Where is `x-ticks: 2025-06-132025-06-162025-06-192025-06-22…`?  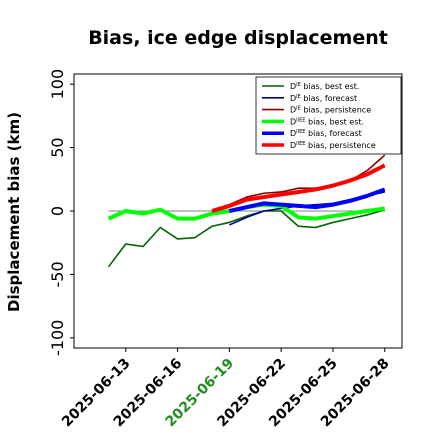
x-ticks: 2025-06-132025-06-162025-06-192025-06-22… is located at coordinates (226, 389).